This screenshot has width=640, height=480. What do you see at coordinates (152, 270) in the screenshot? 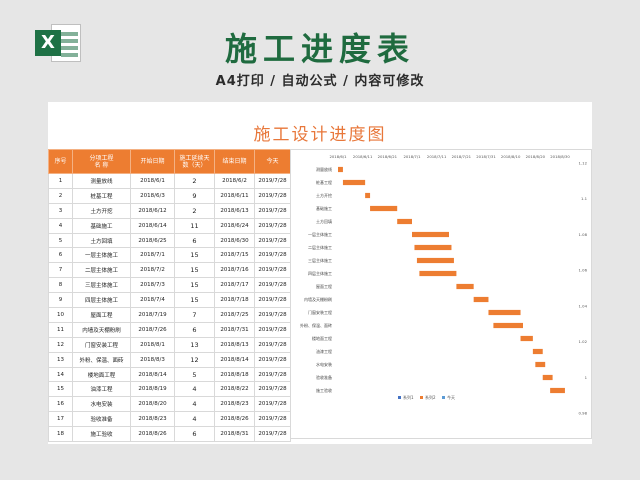
I see `start-date-cell: 2018/7/2` at bounding box center [152, 270].